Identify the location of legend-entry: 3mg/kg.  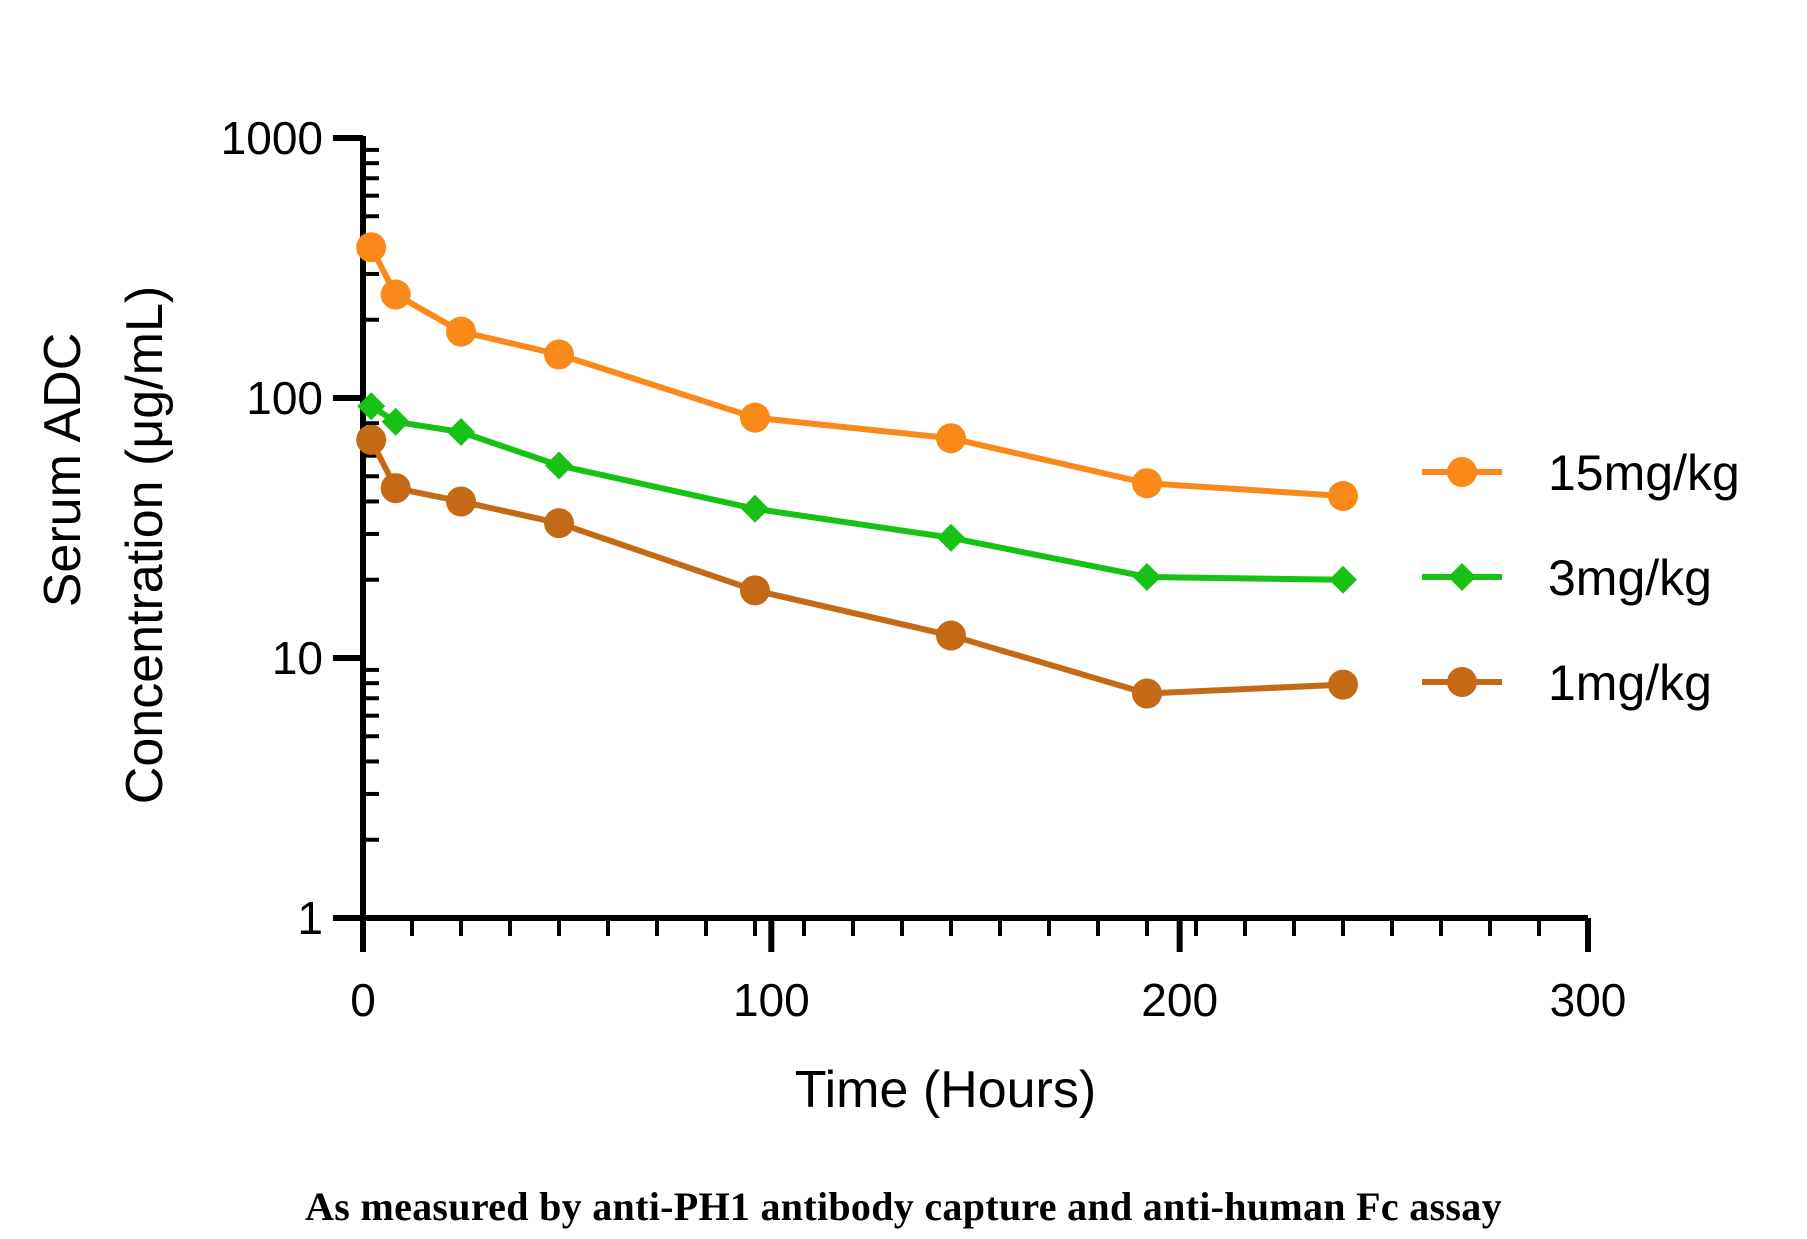
(1567, 578).